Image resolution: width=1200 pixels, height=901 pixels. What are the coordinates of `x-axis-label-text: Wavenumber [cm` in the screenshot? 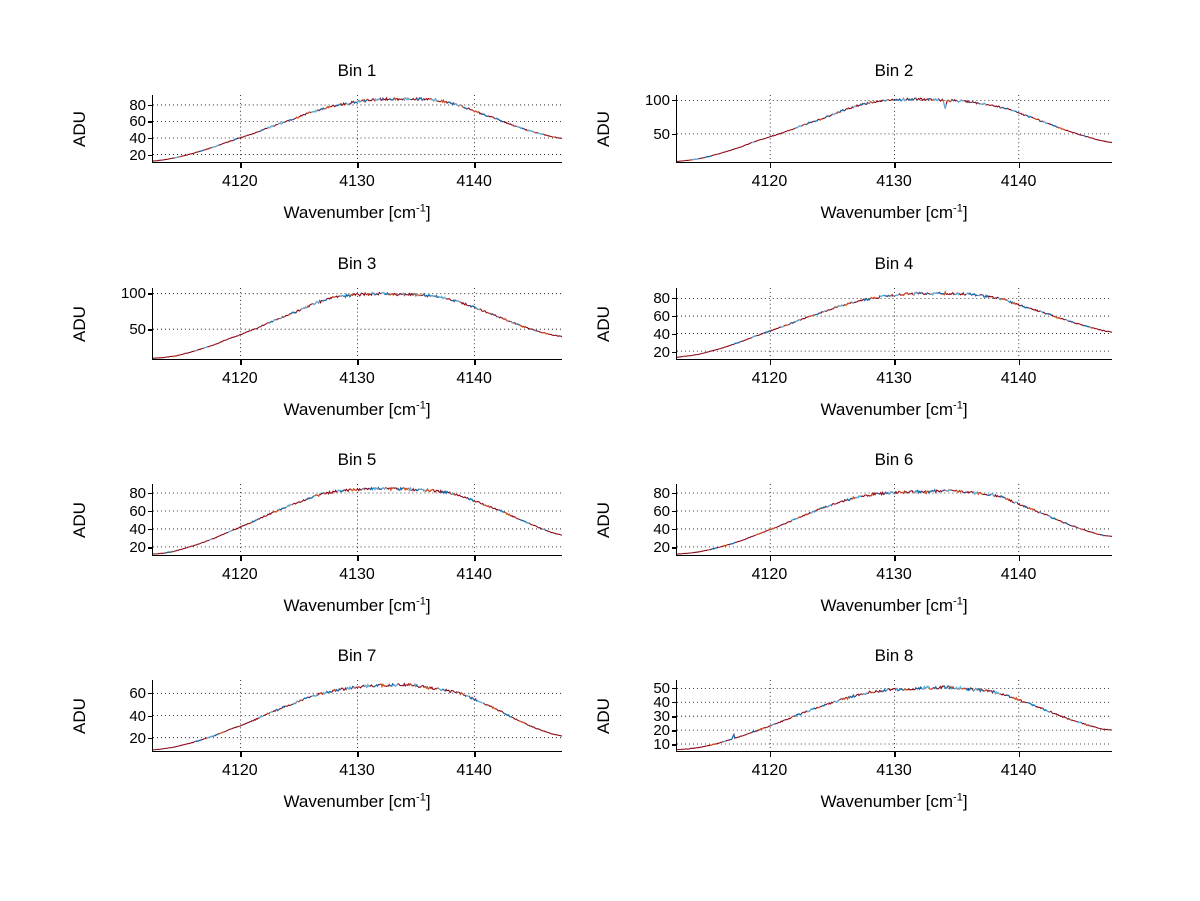 It's located at (887, 605).